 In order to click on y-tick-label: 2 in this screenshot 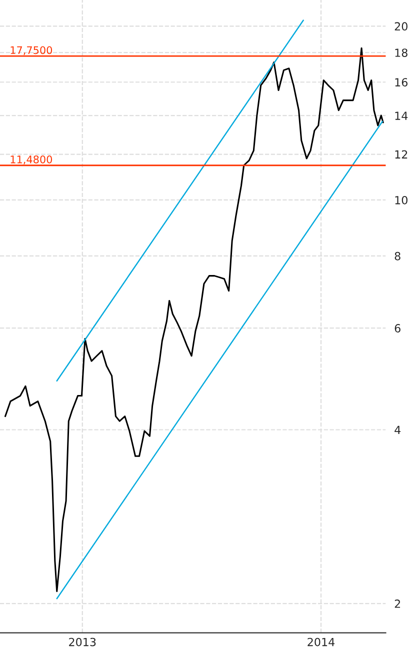, I will do `click(397, 604)`.